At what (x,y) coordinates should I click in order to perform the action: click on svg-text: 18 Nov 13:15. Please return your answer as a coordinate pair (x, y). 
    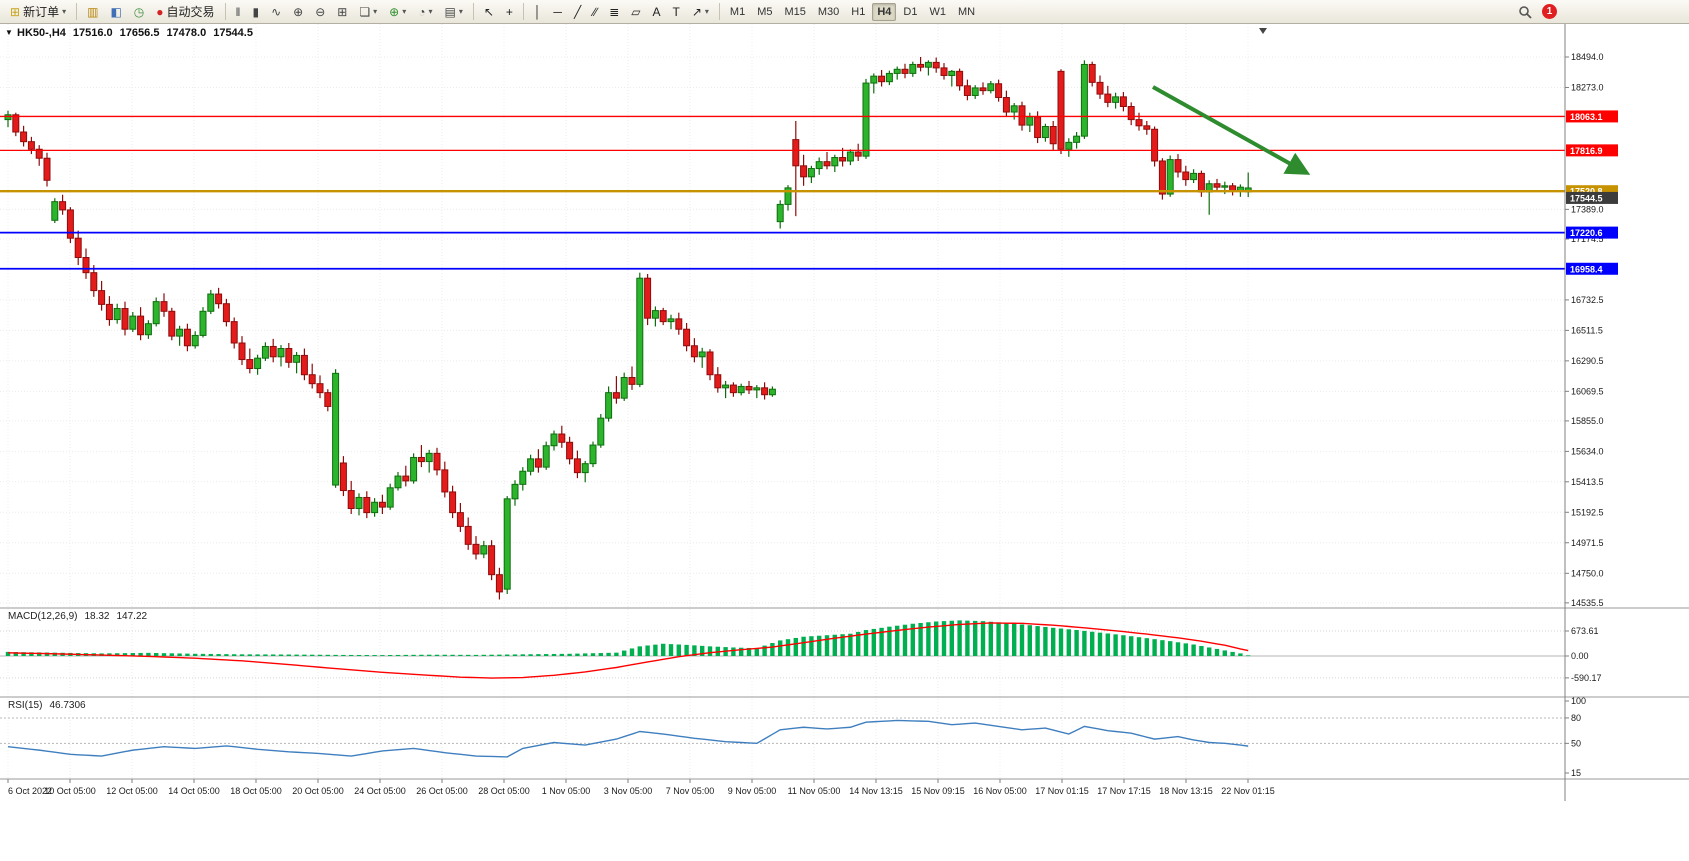
    Looking at the image, I should click on (1186, 791).